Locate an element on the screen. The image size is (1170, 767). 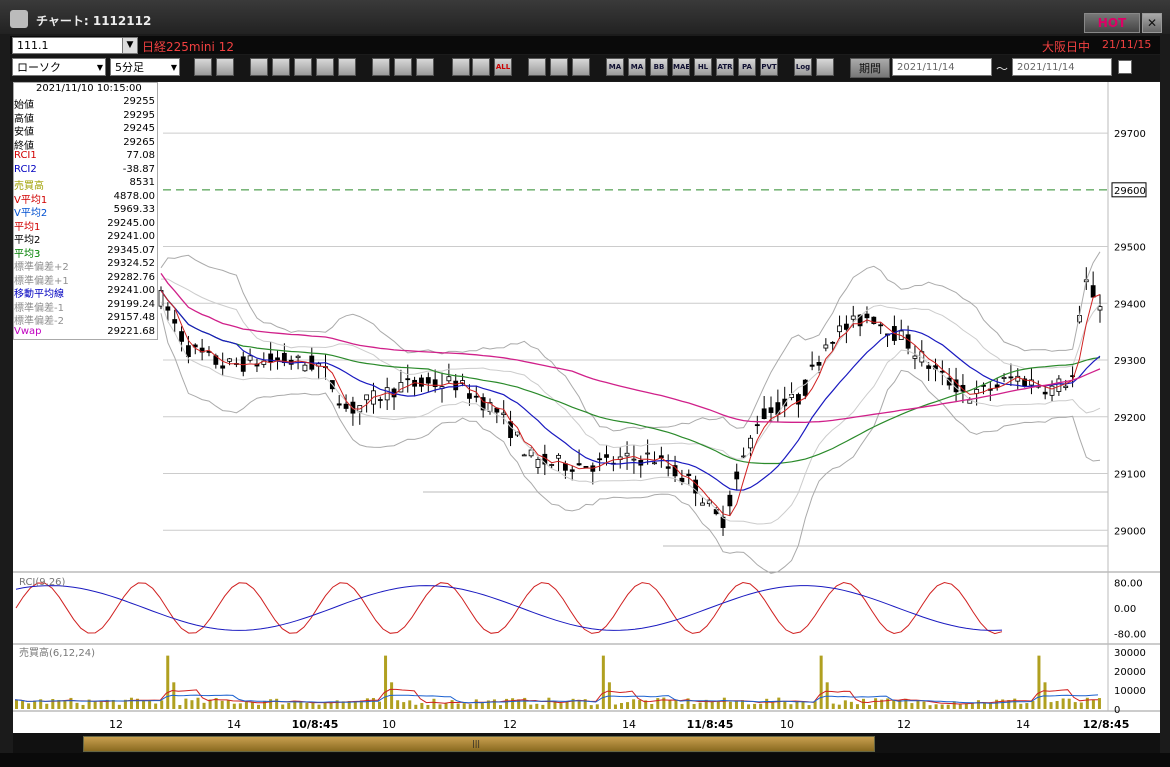
color-icon is located at coordinates (581, 67).